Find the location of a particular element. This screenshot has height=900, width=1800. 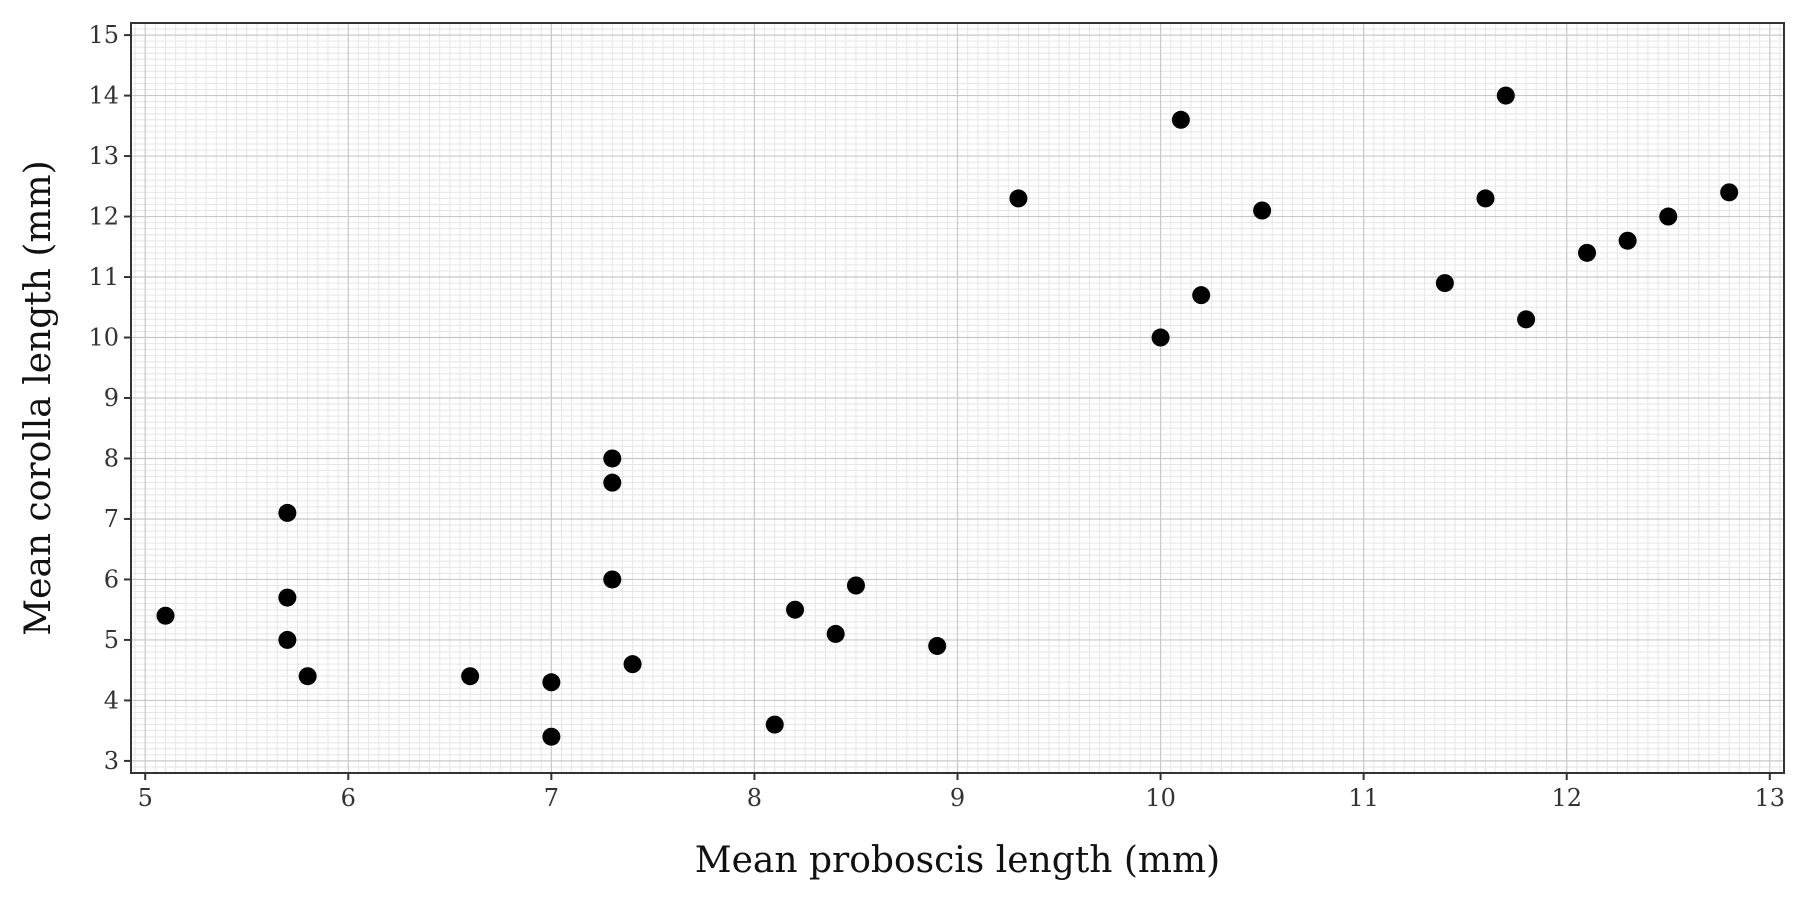

x-tick-label: 12 is located at coordinates (1566, 798).